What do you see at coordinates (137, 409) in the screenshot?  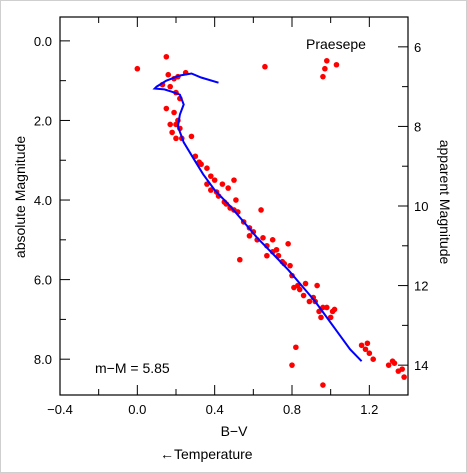 I see `x-tick-label: 0.0` at bounding box center [137, 409].